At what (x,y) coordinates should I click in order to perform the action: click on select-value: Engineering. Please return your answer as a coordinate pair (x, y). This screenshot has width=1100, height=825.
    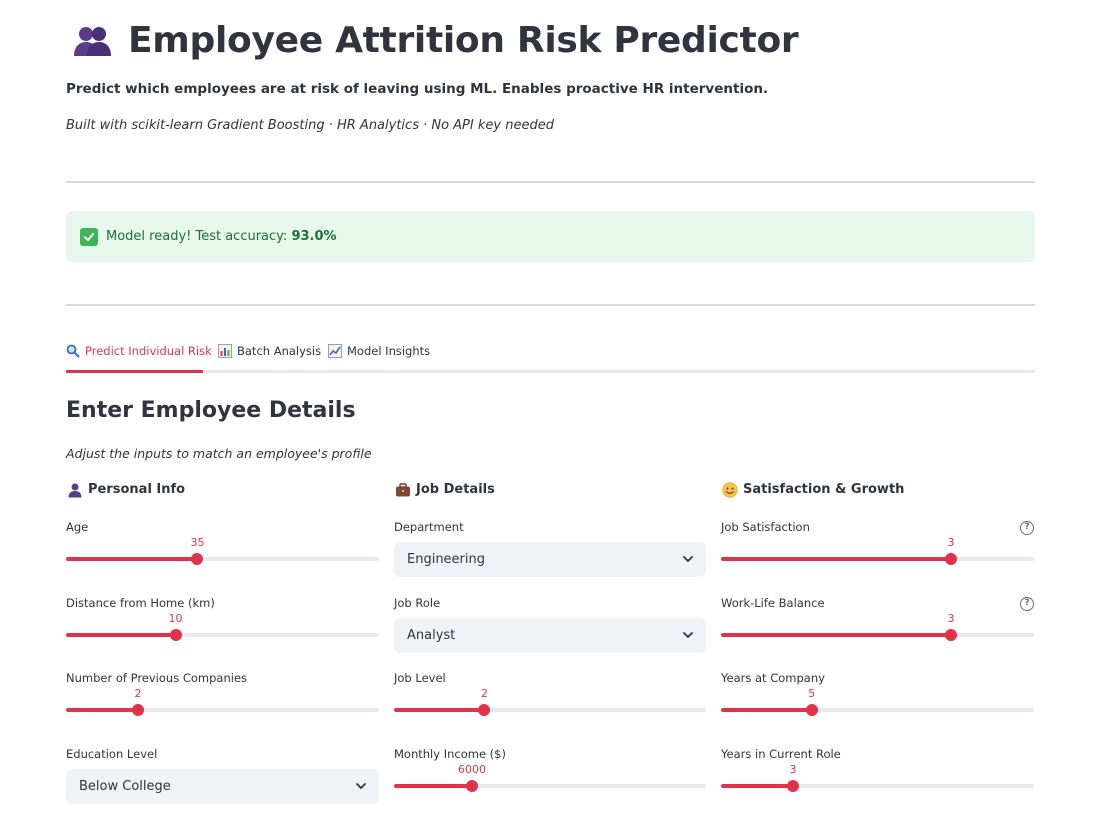
    Looking at the image, I should click on (446, 559).